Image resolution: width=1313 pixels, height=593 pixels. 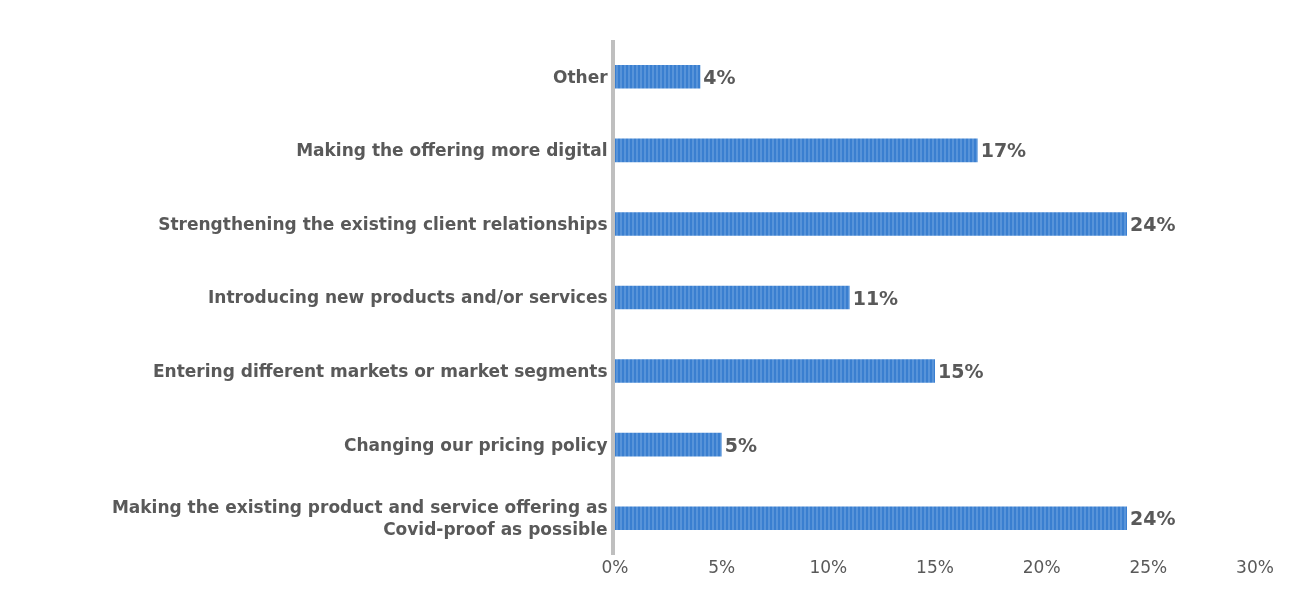 I want to click on data-label: 17%, so click(x=1003, y=150).